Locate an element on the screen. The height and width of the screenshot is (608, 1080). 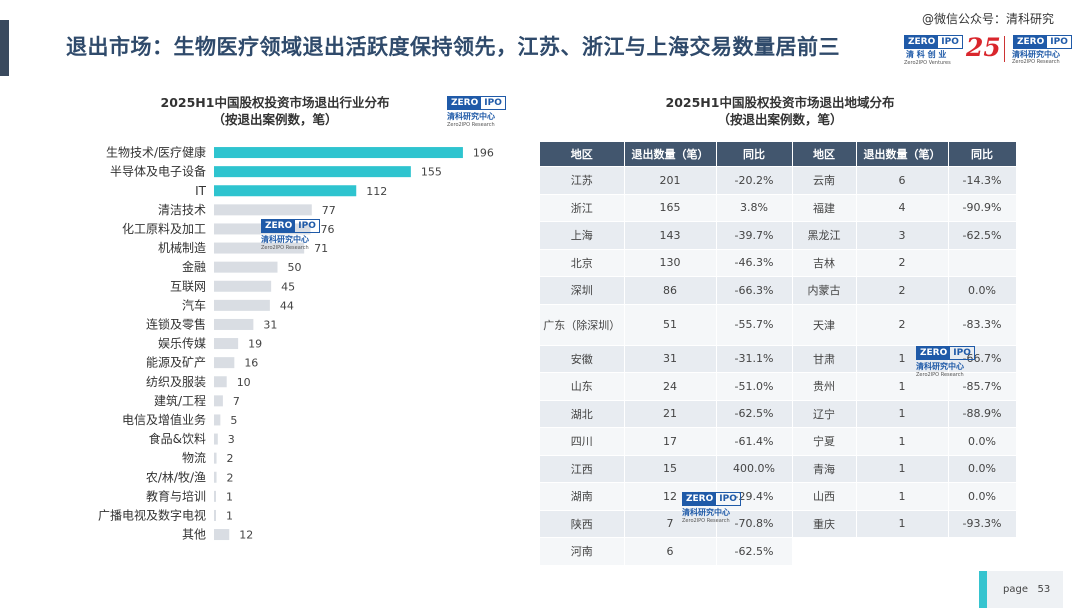
table-cell: -70.8% is located at coordinates (754, 523).